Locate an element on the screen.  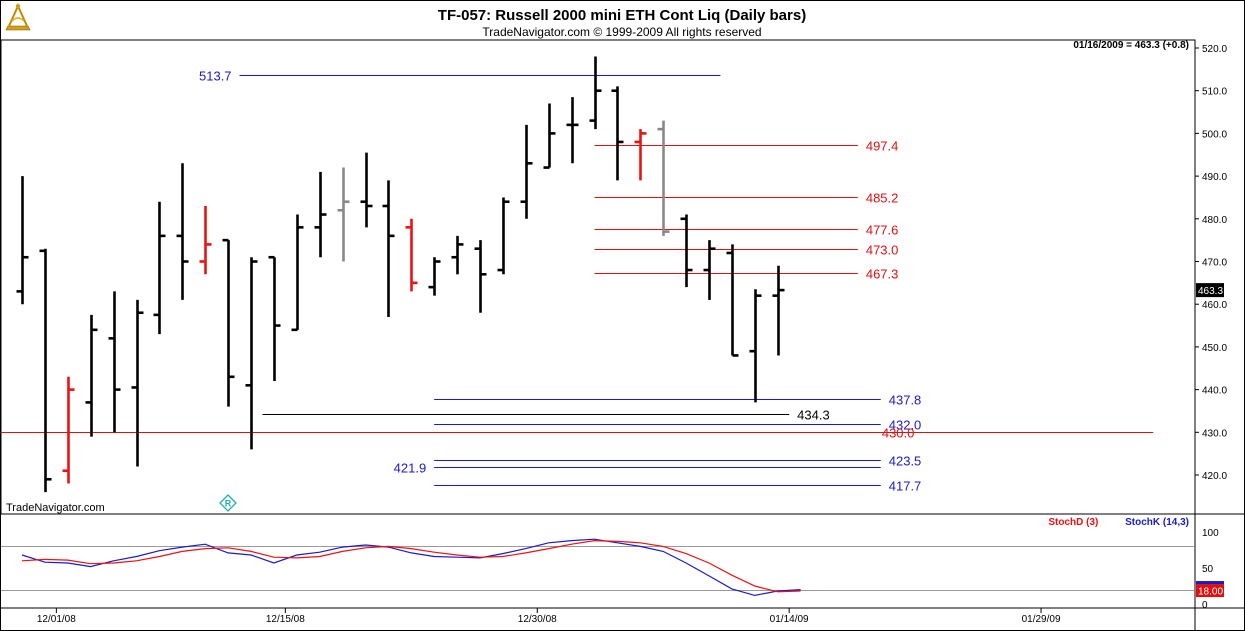
price-tick-label: 420.0 is located at coordinates (1214, 476).